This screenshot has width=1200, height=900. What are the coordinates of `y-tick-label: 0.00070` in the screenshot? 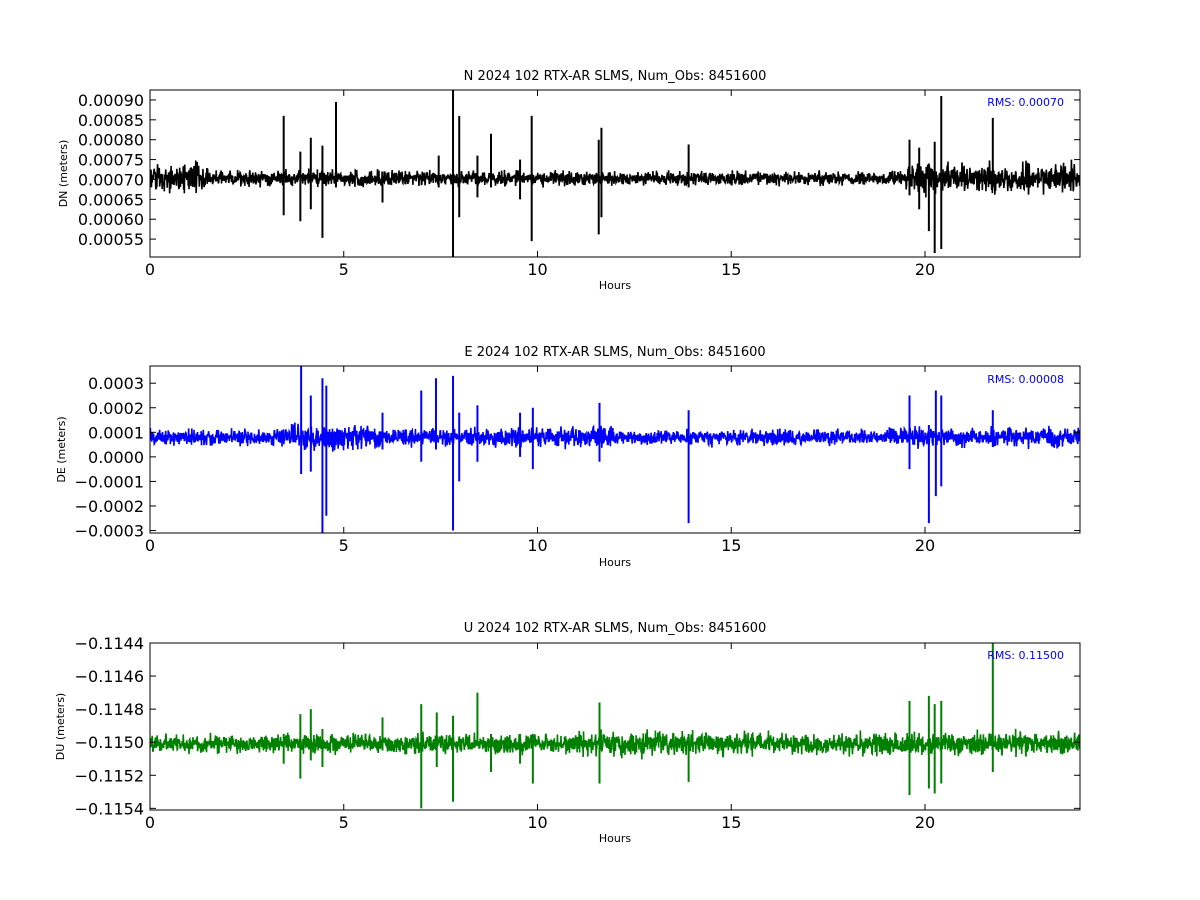 It's located at (111, 179).